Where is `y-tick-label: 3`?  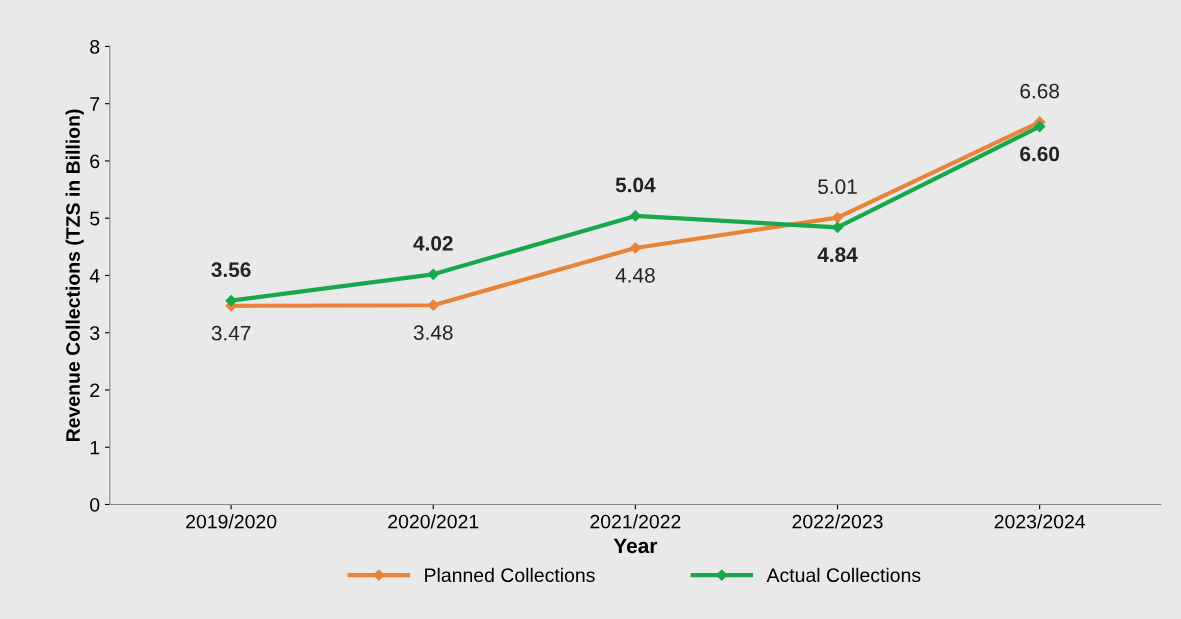
y-tick-label: 3 is located at coordinates (95, 333).